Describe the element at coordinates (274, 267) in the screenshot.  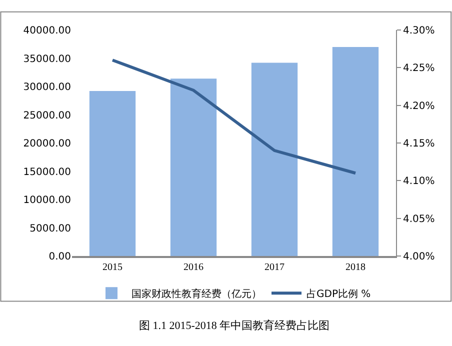
I see `x-tick-label: 2017` at that location.